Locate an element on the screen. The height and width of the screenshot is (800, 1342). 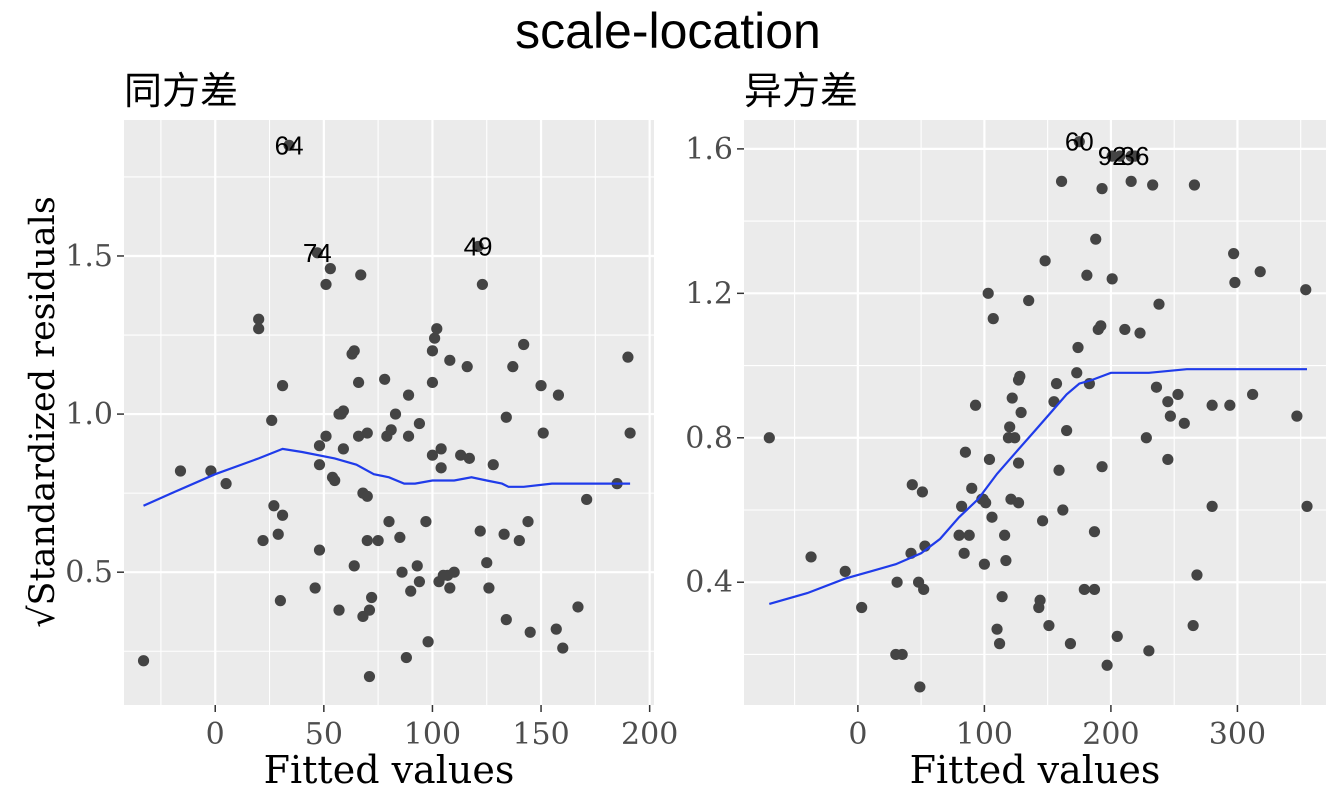
y-tick-label: 0.5 is located at coordinates (89, 572).